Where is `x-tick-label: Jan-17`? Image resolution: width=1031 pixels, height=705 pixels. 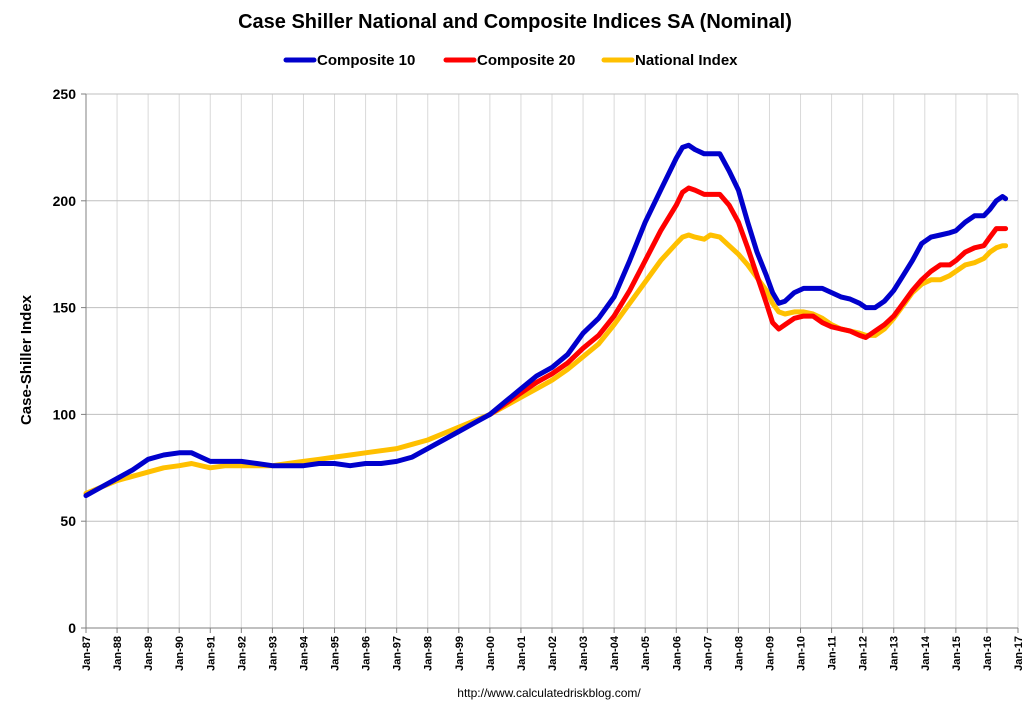
x-tick-label: Jan-17 is located at coordinates (1019, 653).